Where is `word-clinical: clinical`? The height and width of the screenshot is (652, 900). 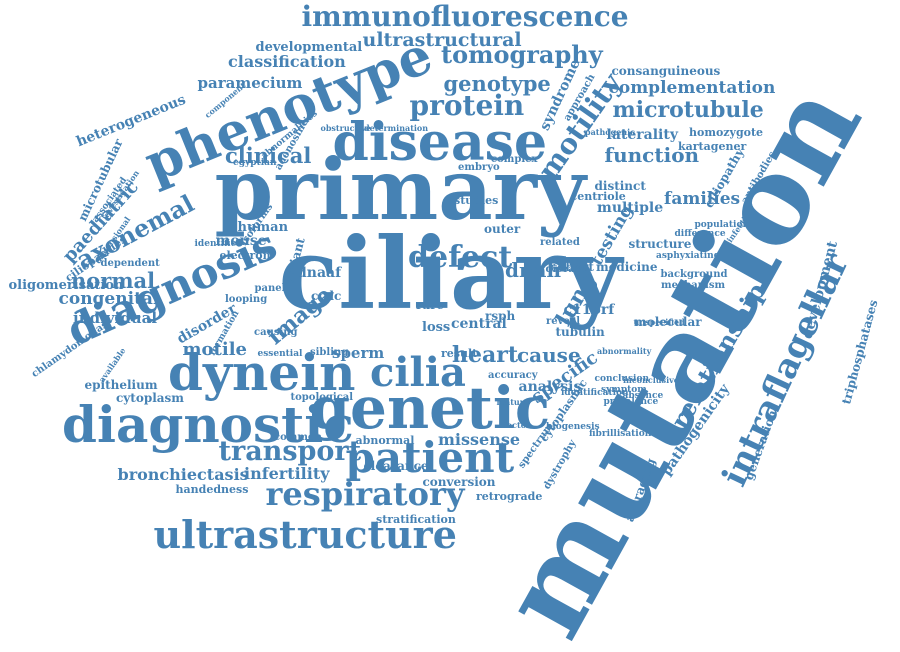
word-clinical: clinical is located at coordinates (268, 155).